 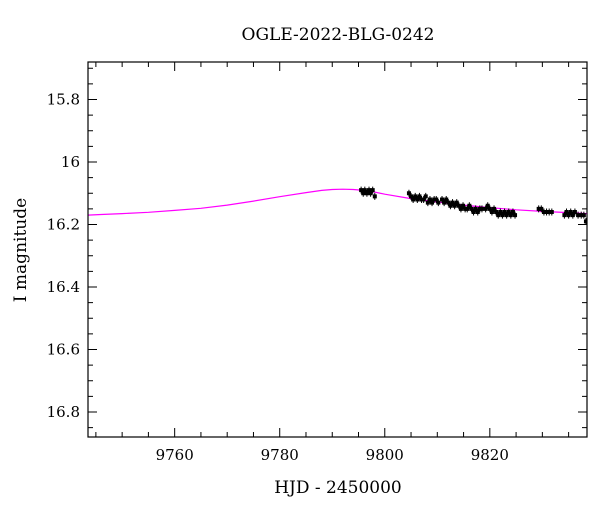 What do you see at coordinates (385, 455) in the screenshot?
I see `x-tick-label: 9800` at bounding box center [385, 455].